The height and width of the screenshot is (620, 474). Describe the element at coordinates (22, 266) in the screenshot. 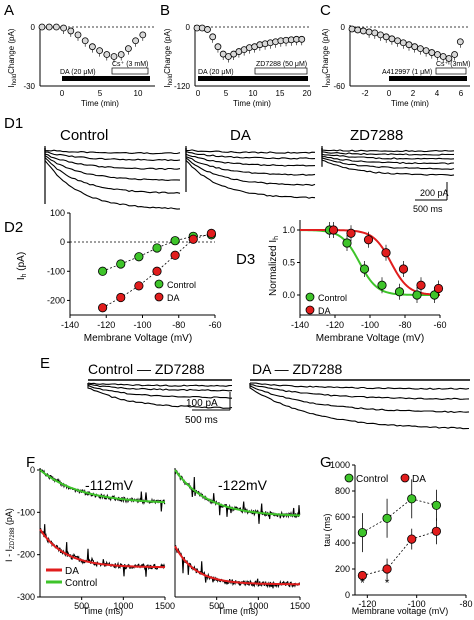

I see `d2-ylabel: Ih (pA)` at that location.